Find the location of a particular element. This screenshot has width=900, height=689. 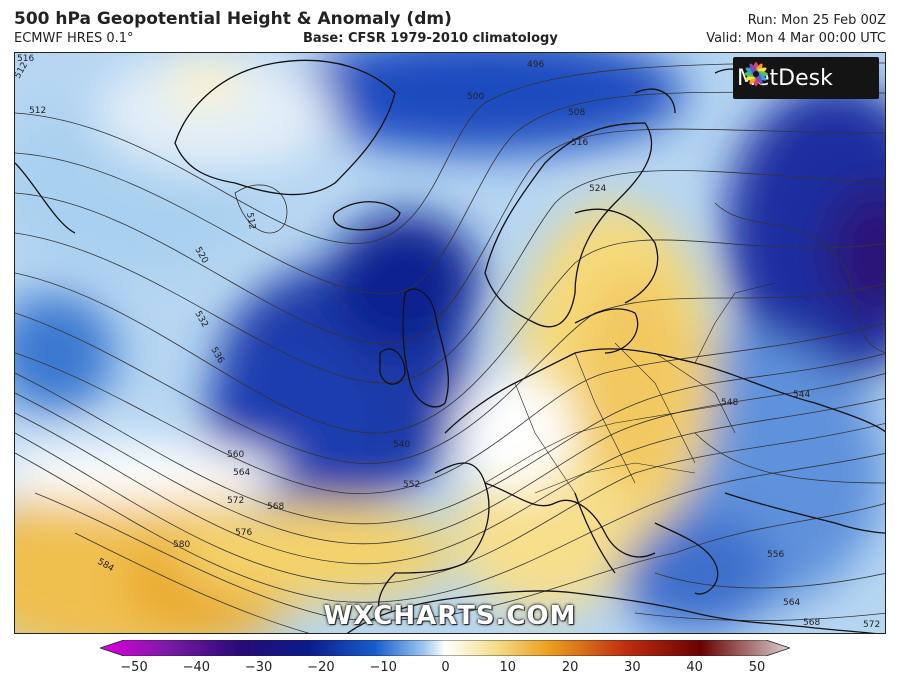

run-time-label: Run: Mon 25 Feb 00Z is located at coordinates (816, 20).